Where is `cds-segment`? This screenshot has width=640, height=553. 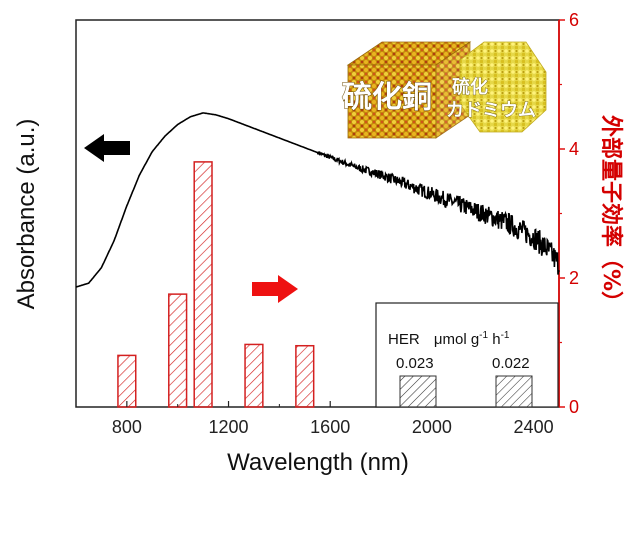 cds-segment is located at coordinates (503, 87).